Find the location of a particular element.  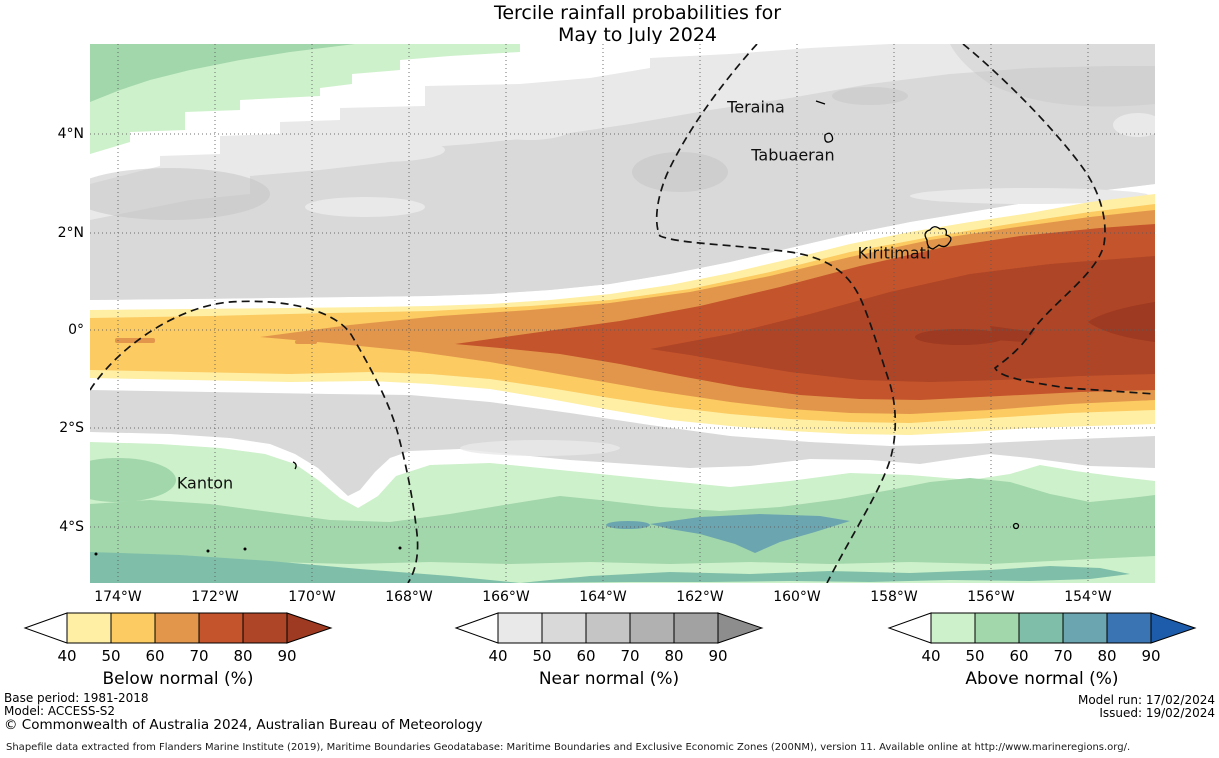

lon-label-166w: 166°W is located at coordinates (506, 597).